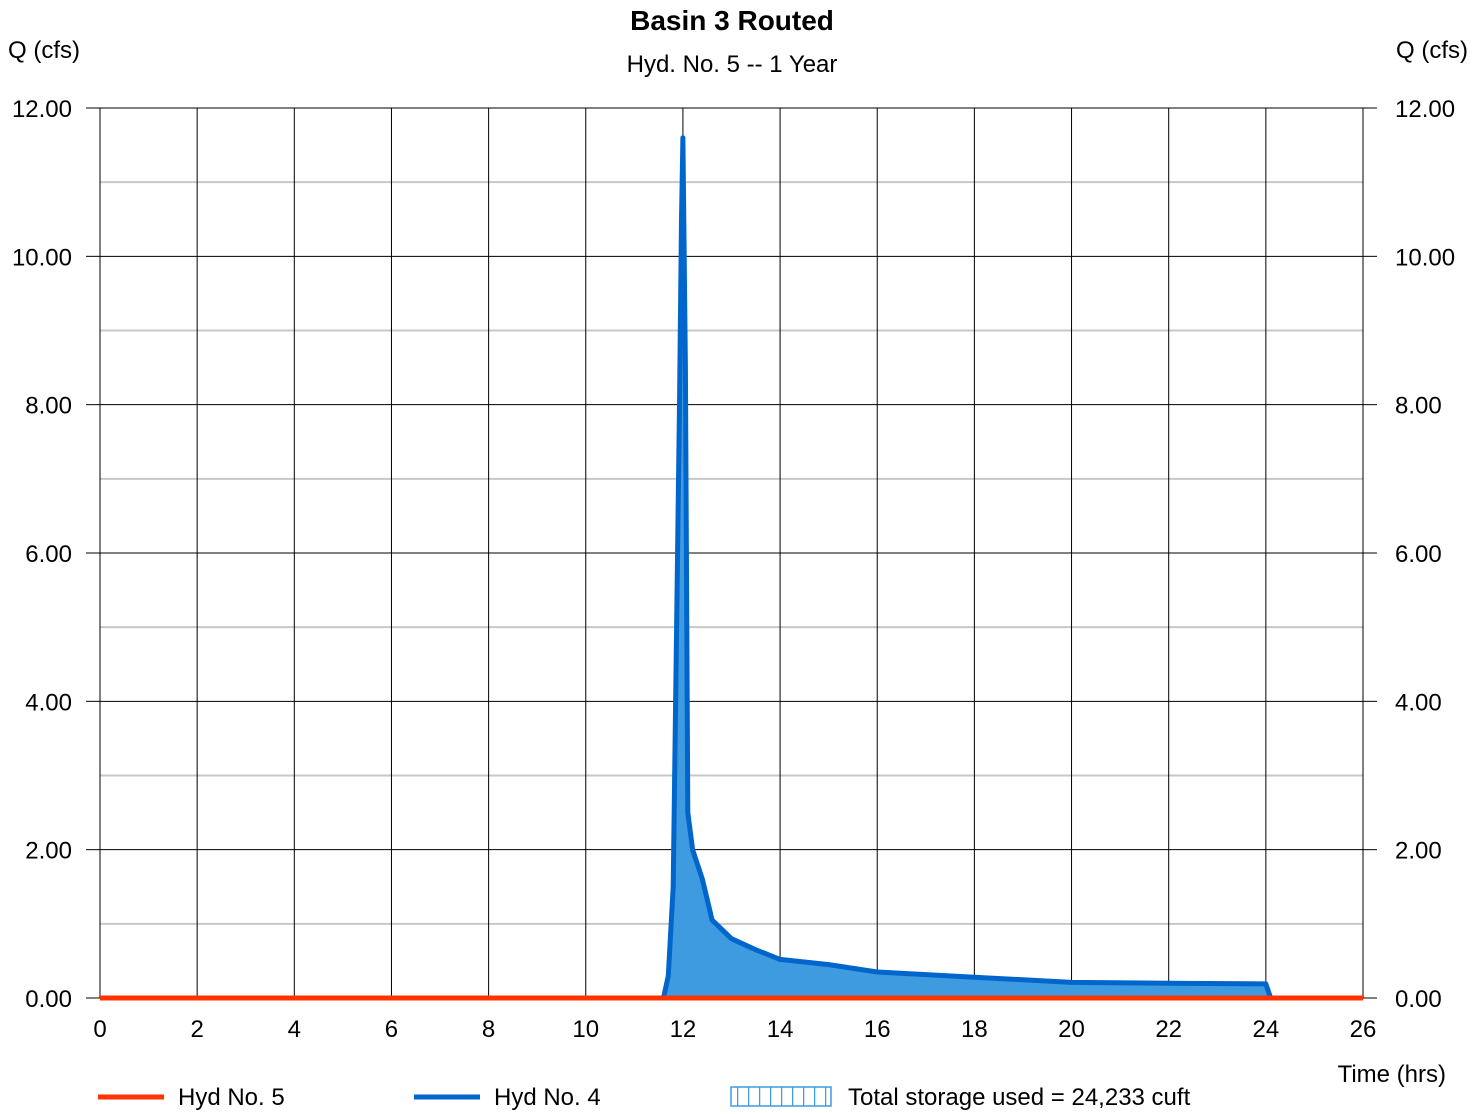  I want to click on y-tick-label-right: 0.00, so click(1418, 999).